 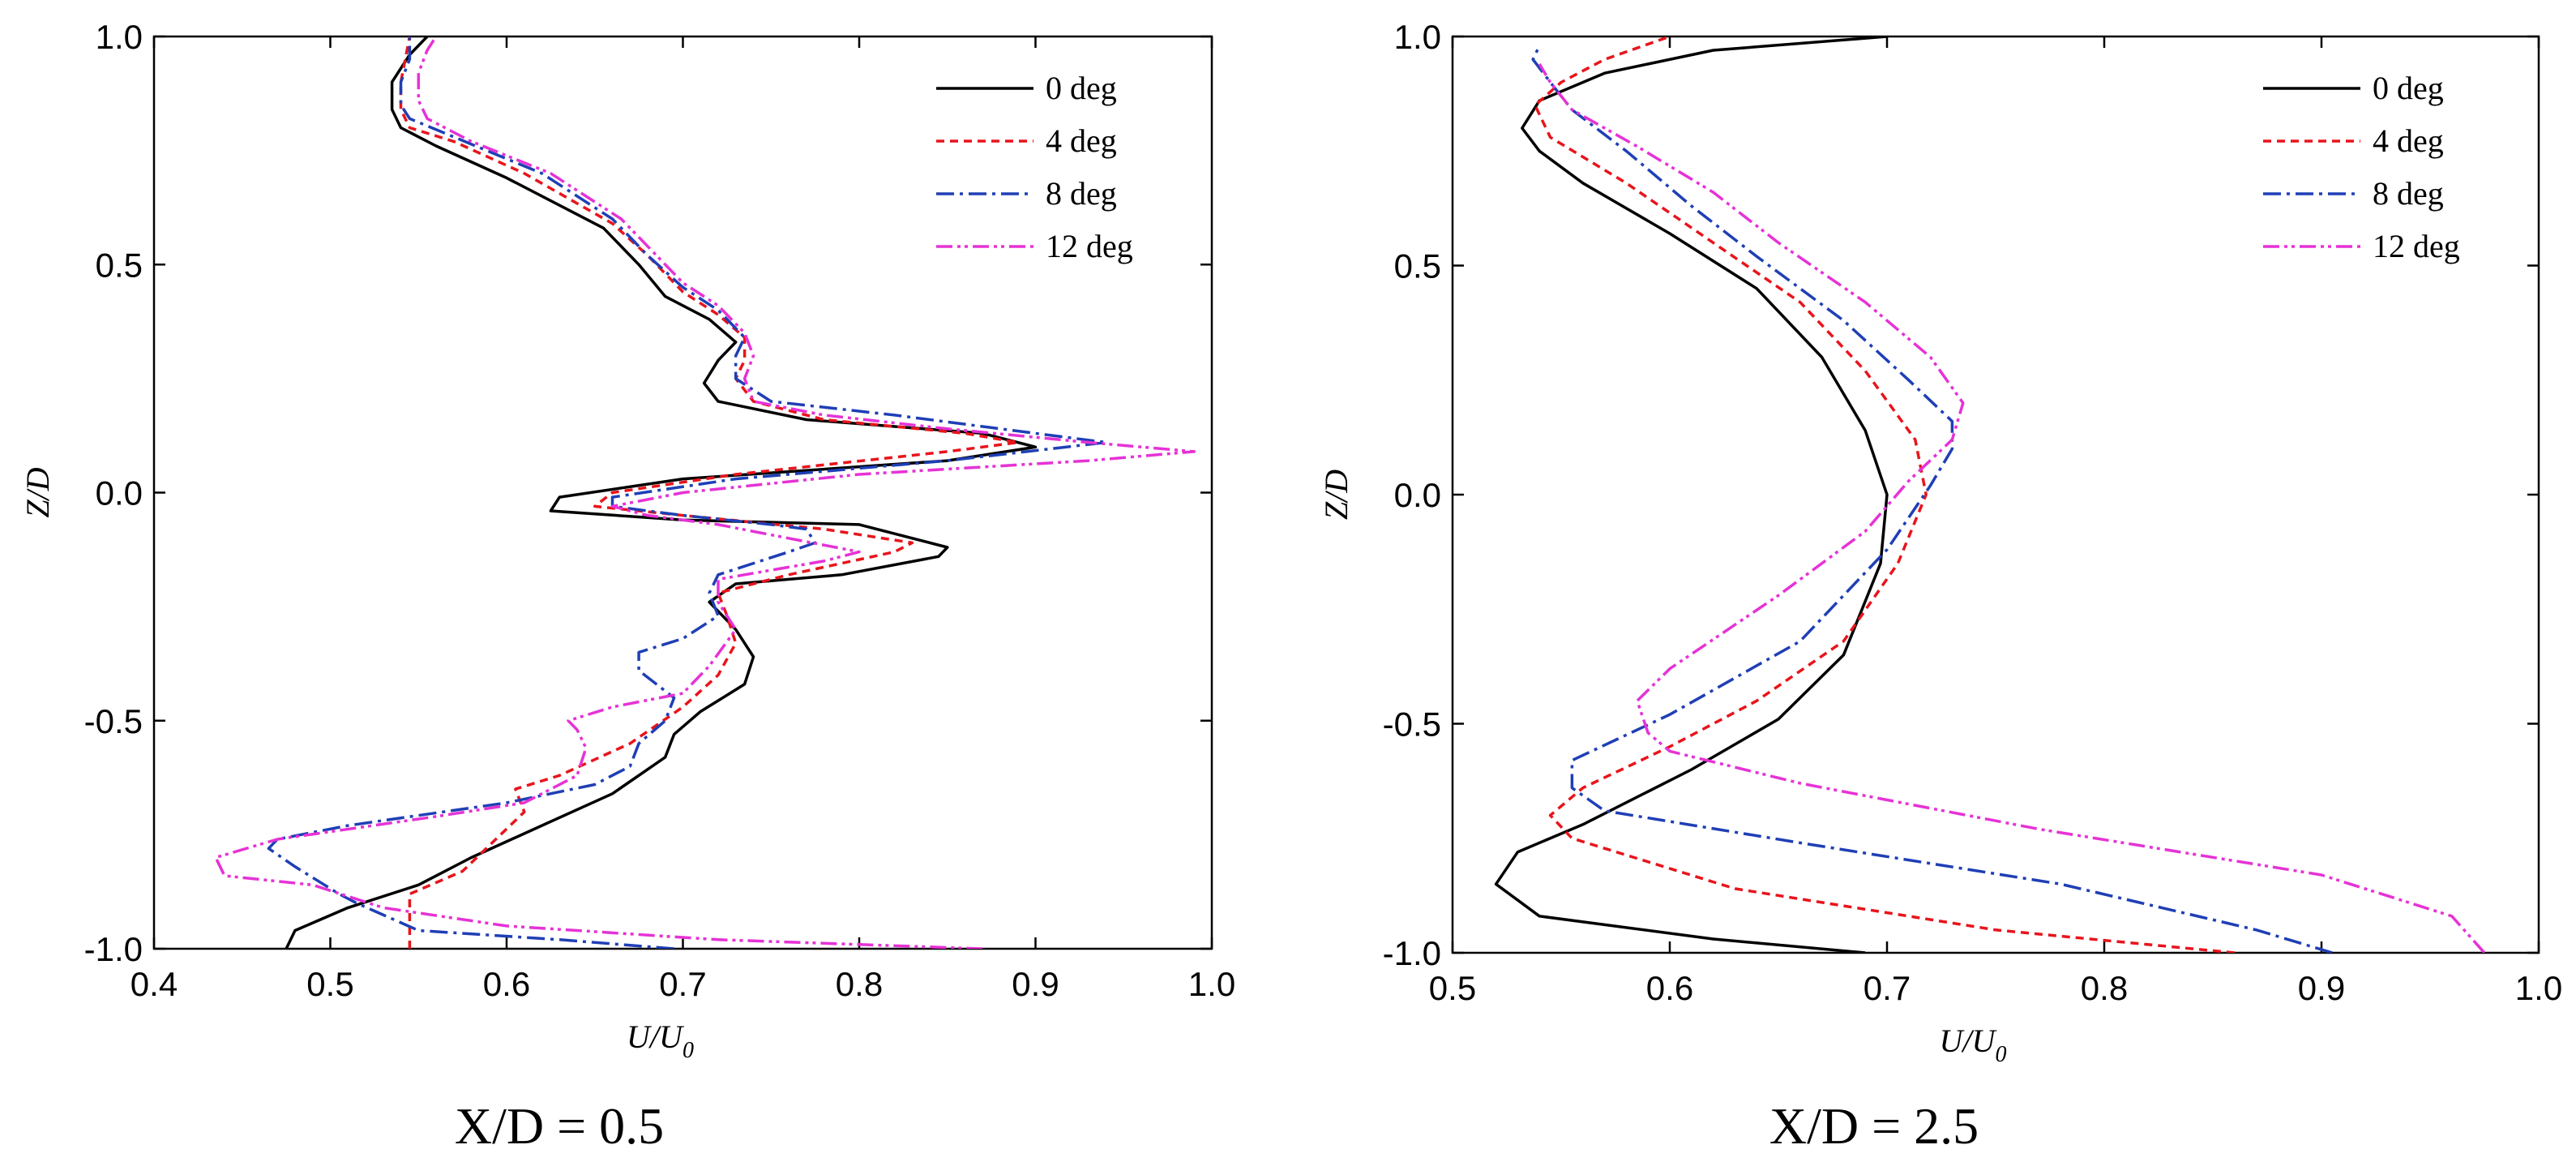 What do you see at coordinates (154, 984) in the screenshot?
I see `x-tick-label: 0.4` at bounding box center [154, 984].